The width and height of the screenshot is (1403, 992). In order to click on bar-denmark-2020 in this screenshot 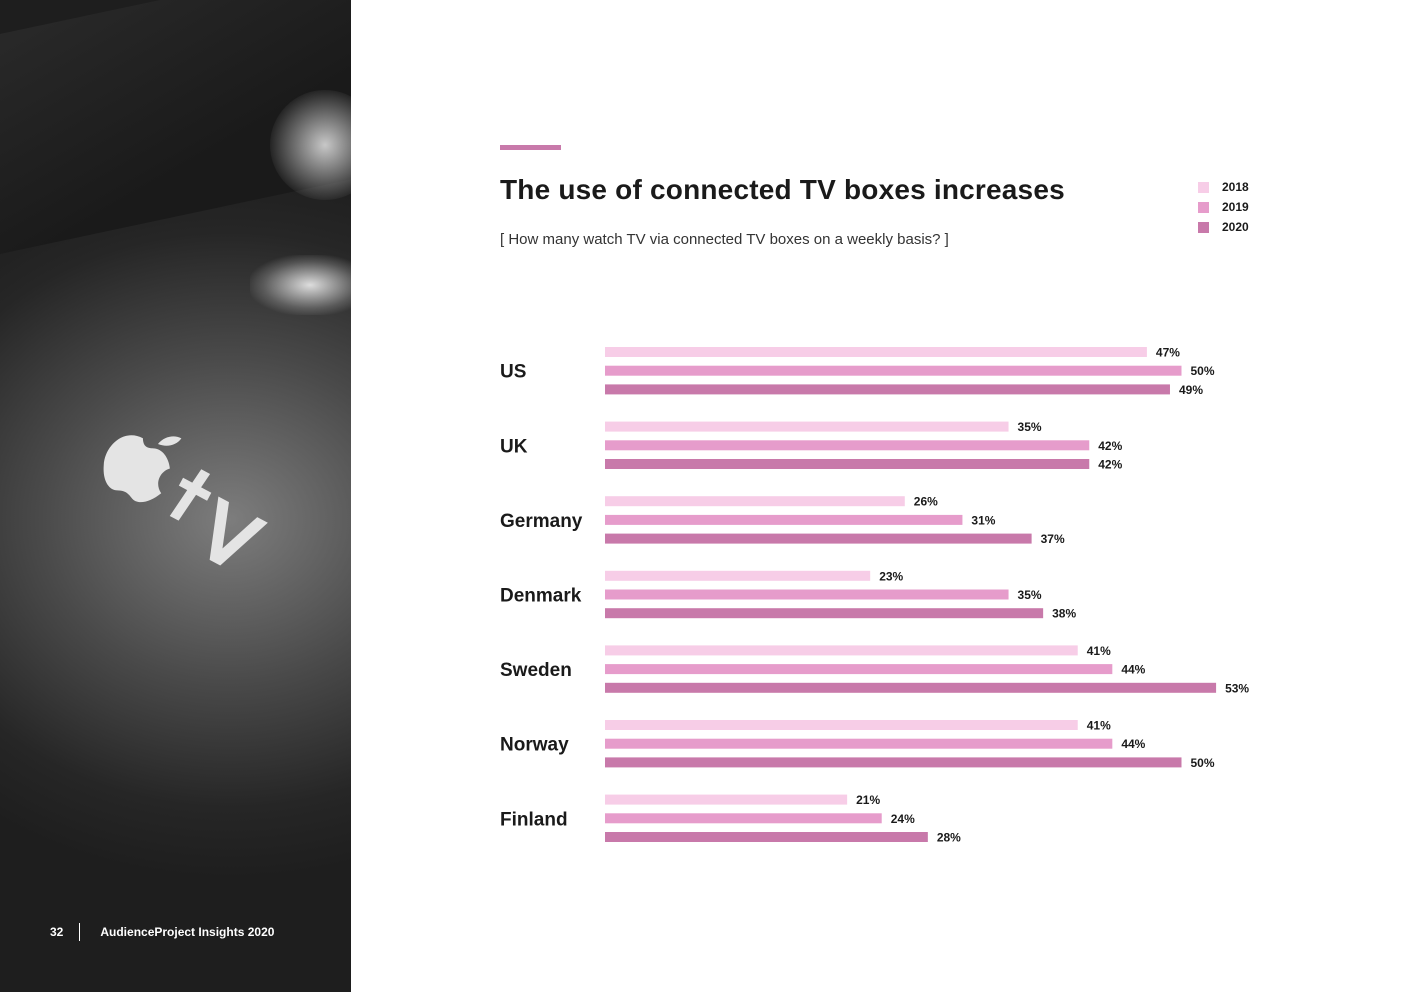, I will do `click(824, 613)`.